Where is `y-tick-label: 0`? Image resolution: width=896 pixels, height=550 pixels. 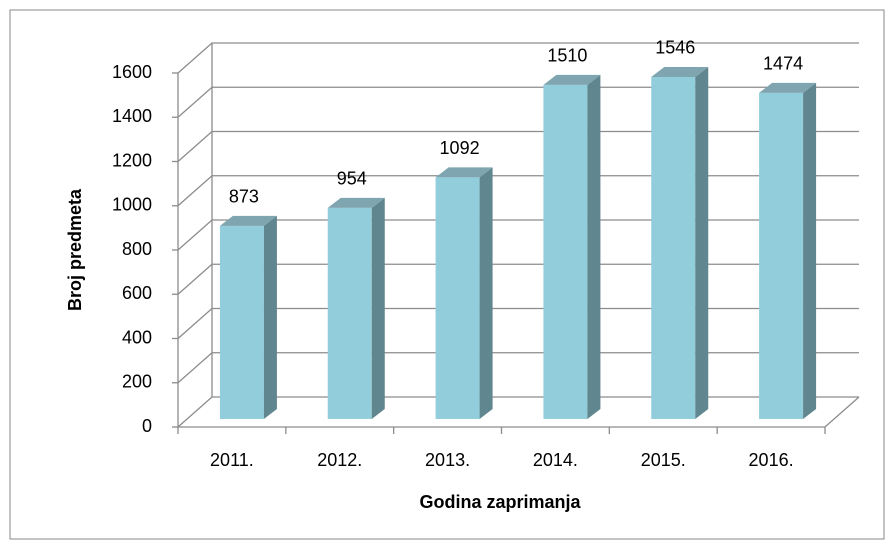 y-tick-label: 0 is located at coordinates (147, 426).